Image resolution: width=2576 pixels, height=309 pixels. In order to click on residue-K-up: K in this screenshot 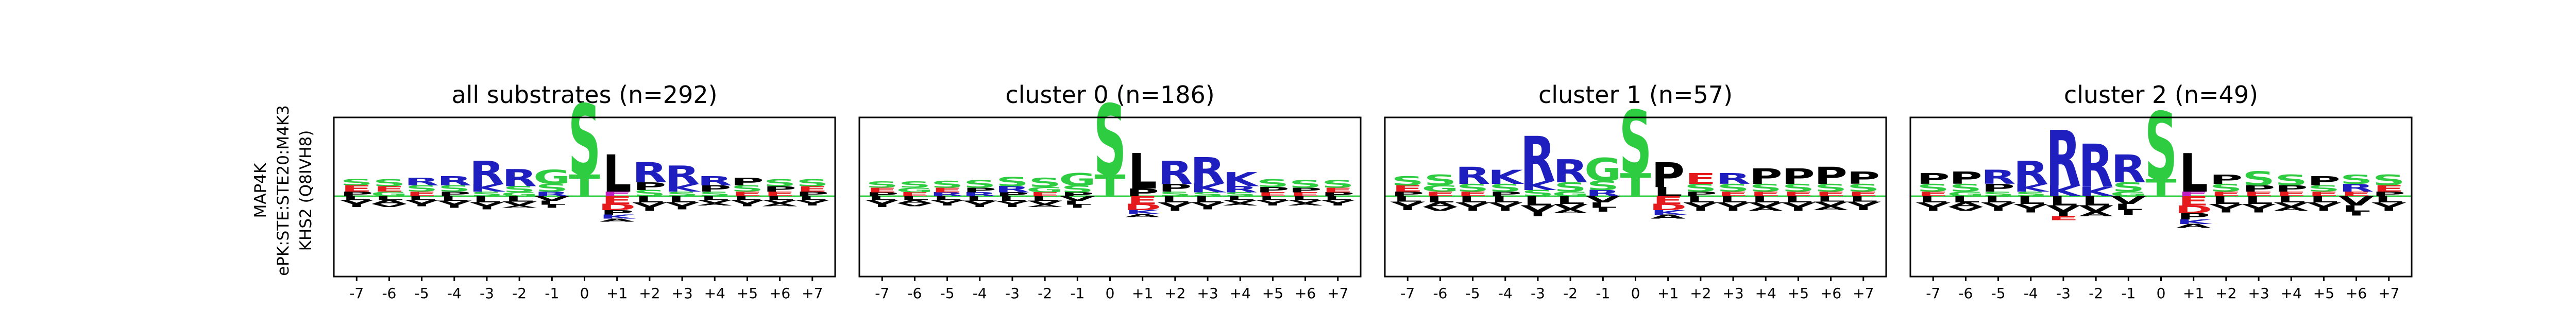, I will do `click(487, 188)`.